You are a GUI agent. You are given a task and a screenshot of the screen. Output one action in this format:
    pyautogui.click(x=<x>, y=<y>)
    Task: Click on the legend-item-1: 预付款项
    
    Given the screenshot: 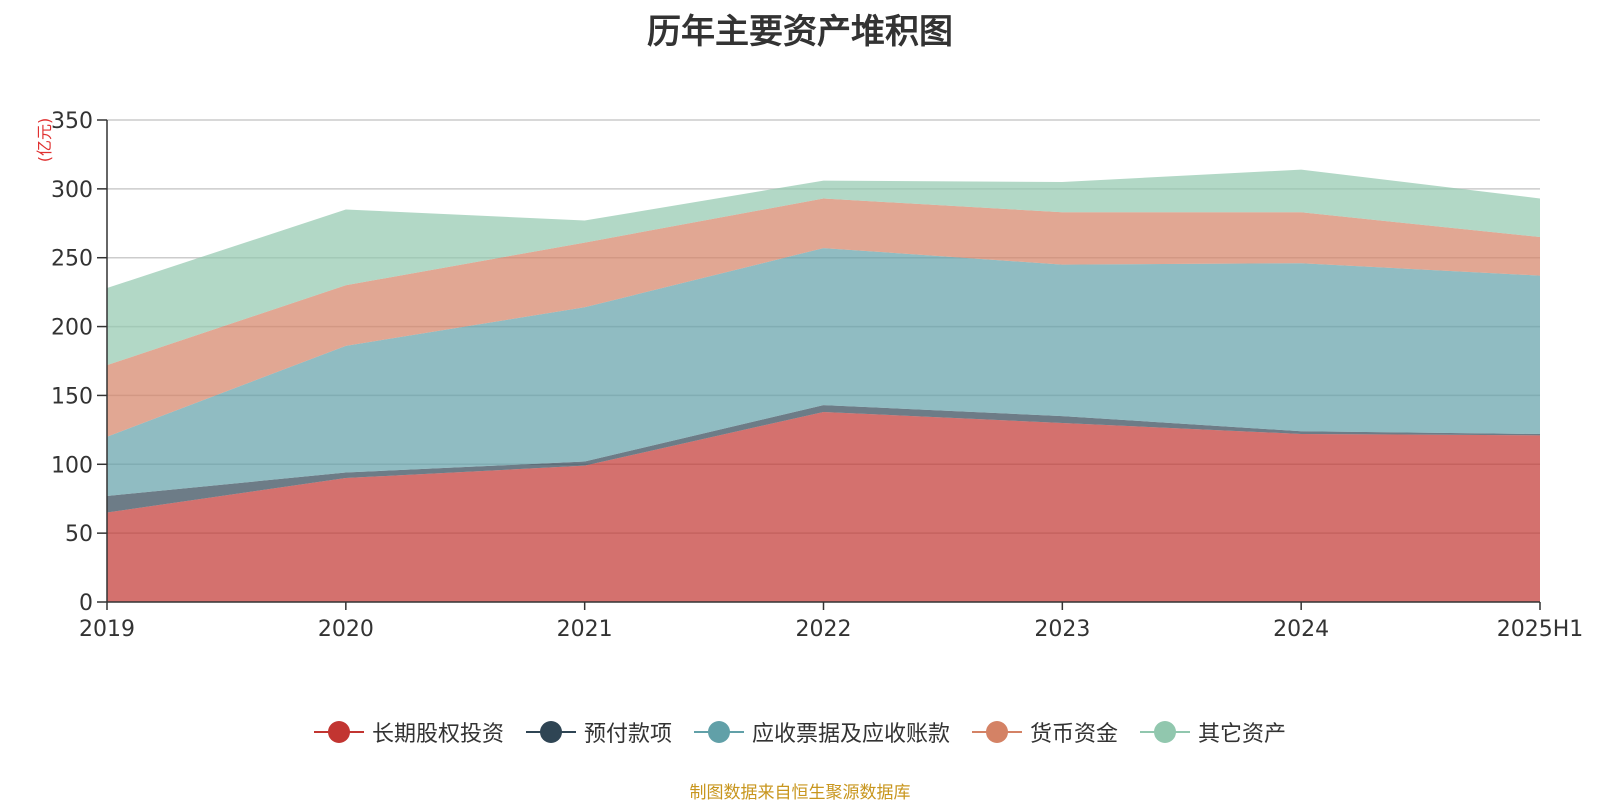 What is the action you would take?
    pyautogui.click(x=598, y=732)
    